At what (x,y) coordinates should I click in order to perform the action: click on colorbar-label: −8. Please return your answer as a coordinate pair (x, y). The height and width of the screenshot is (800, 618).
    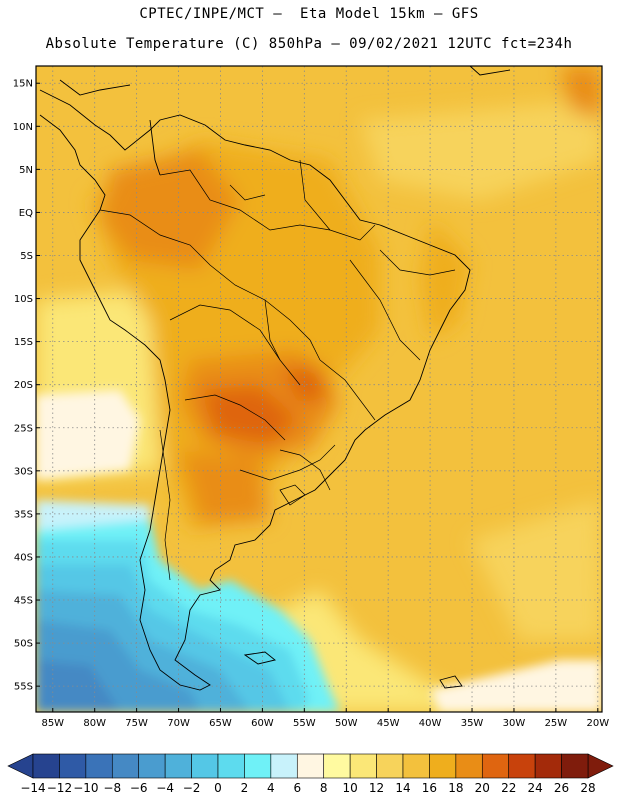
    Looking at the image, I should click on (112, 788).